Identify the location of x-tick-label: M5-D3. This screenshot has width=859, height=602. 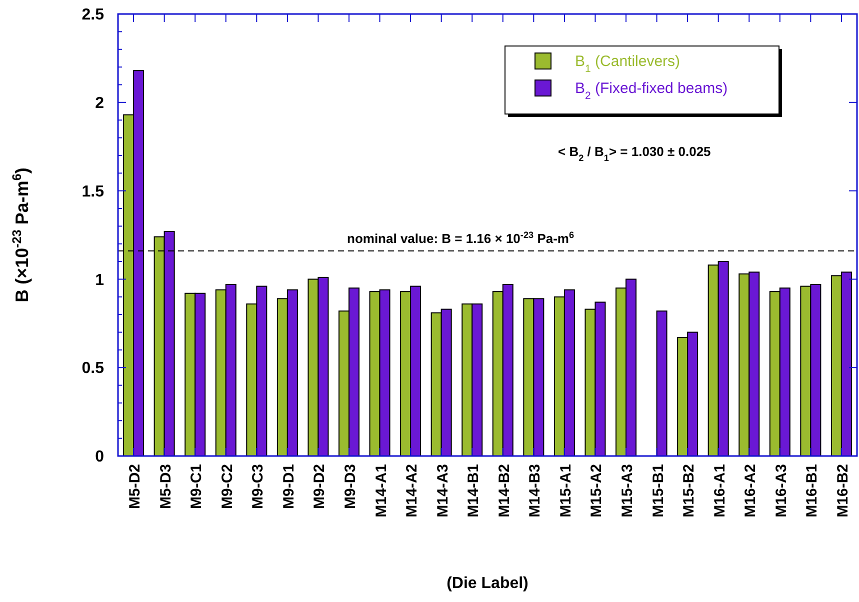
(165, 487).